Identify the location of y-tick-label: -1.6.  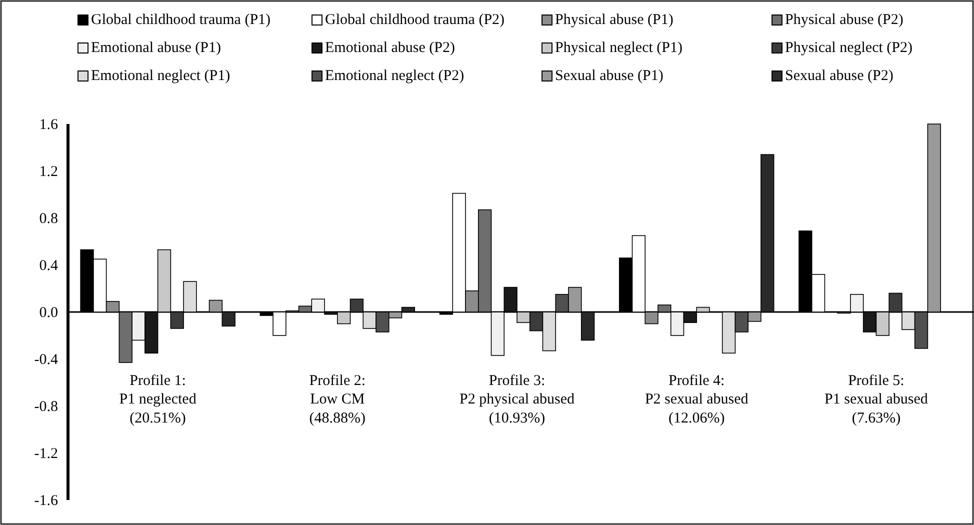
(46, 500).